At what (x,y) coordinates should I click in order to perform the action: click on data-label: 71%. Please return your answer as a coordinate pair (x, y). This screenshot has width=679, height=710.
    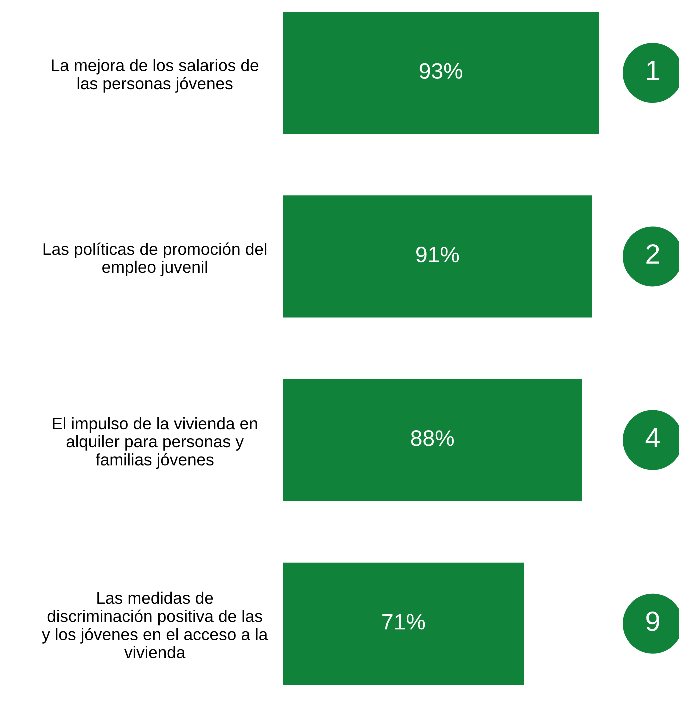
    Looking at the image, I should click on (404, 622).